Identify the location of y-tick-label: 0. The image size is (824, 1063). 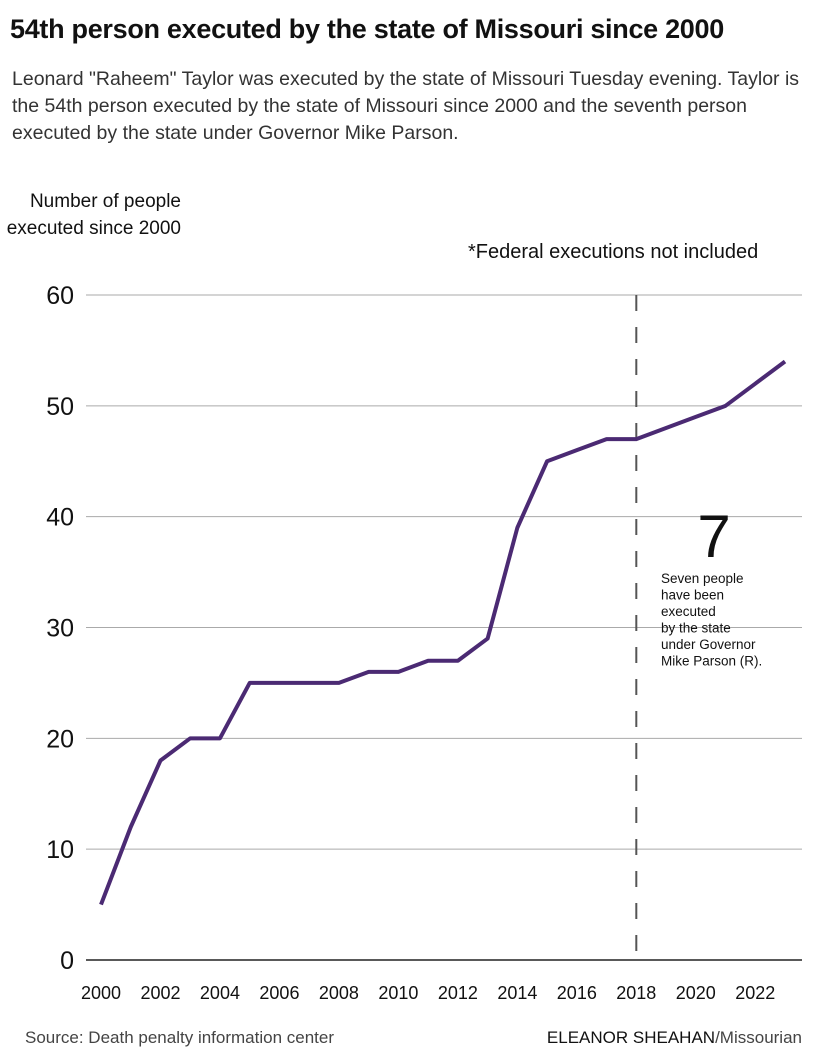
(67, 961).